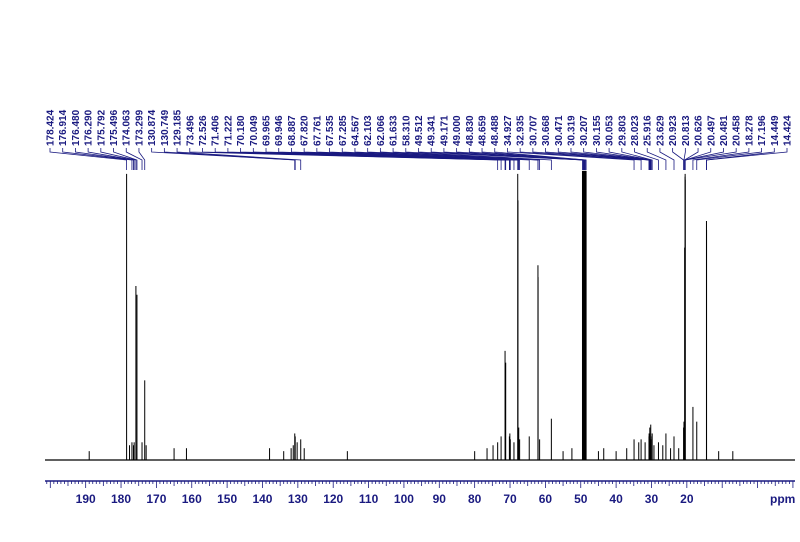 This screenshot has height=542, width=800. What do you see at coordinates (782, 499) in the screenshot?
I see `x-axis-unit-label: ppm` at bounding box center [782, 499].